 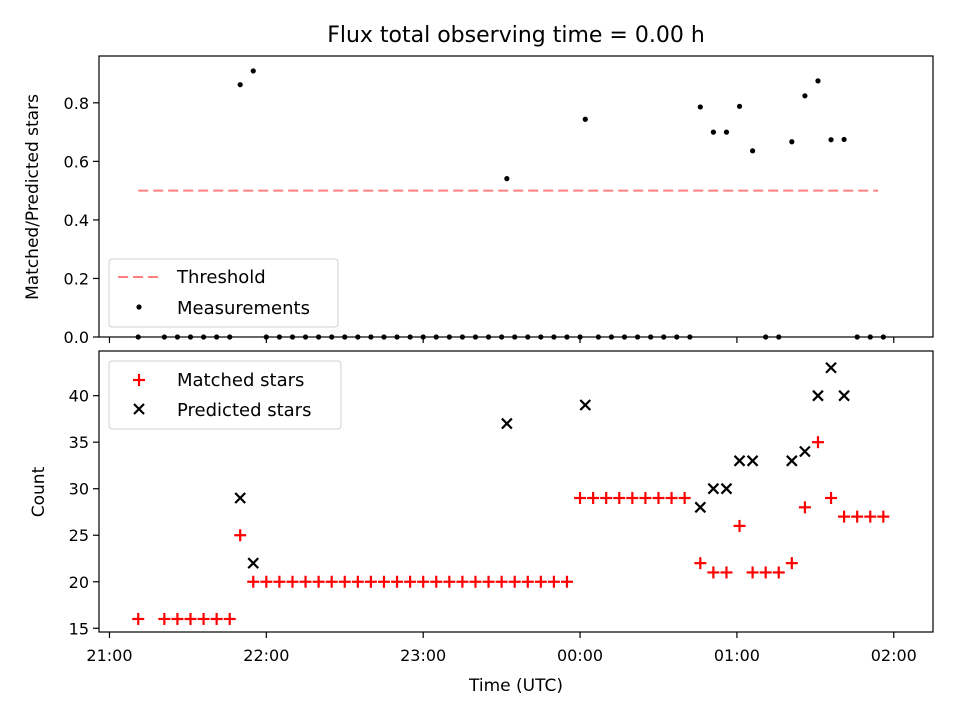 What do you see at coordinates (243, 308) in the screenshot?
I see `legend-measurements-label: Measurements` at bounding box center [243, 308].